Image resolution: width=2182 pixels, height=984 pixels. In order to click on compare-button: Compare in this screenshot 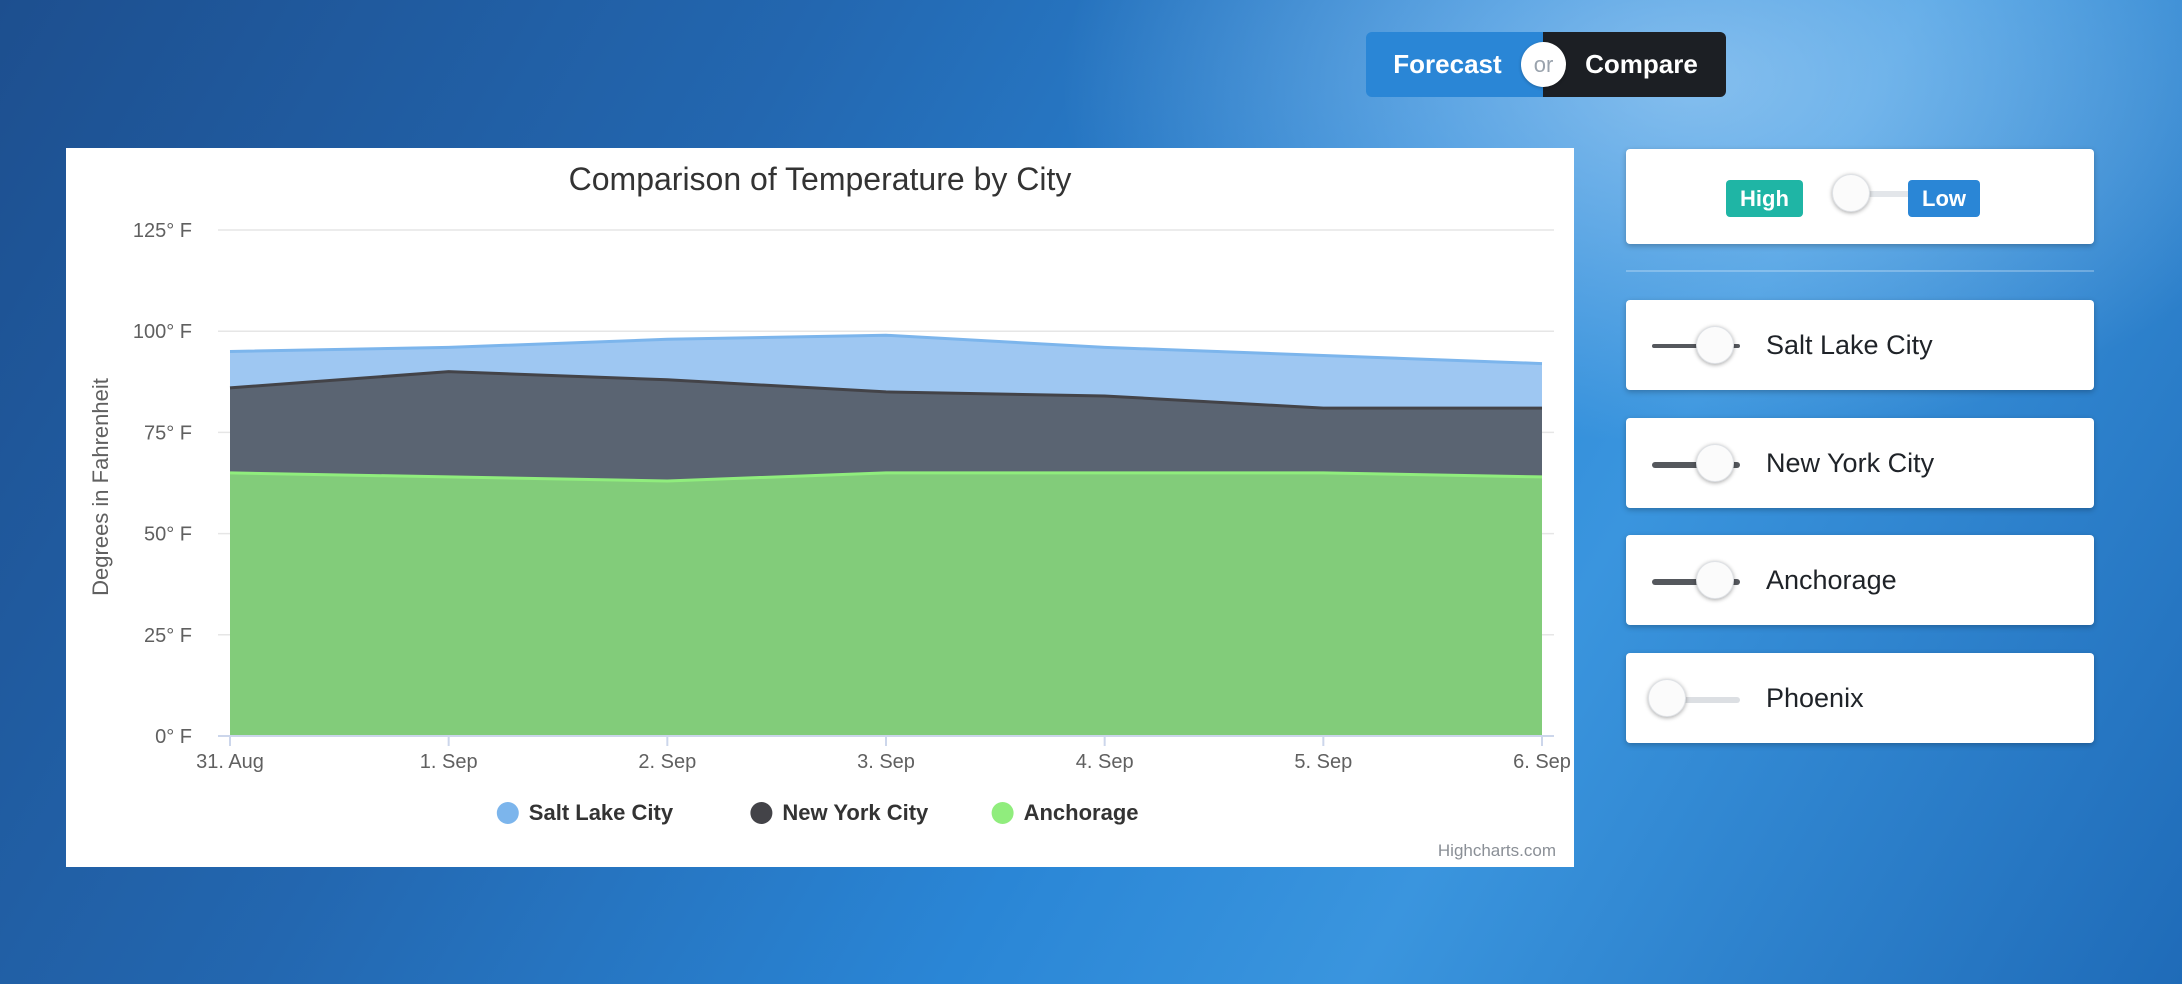, I will do `click(1634, 64)`.